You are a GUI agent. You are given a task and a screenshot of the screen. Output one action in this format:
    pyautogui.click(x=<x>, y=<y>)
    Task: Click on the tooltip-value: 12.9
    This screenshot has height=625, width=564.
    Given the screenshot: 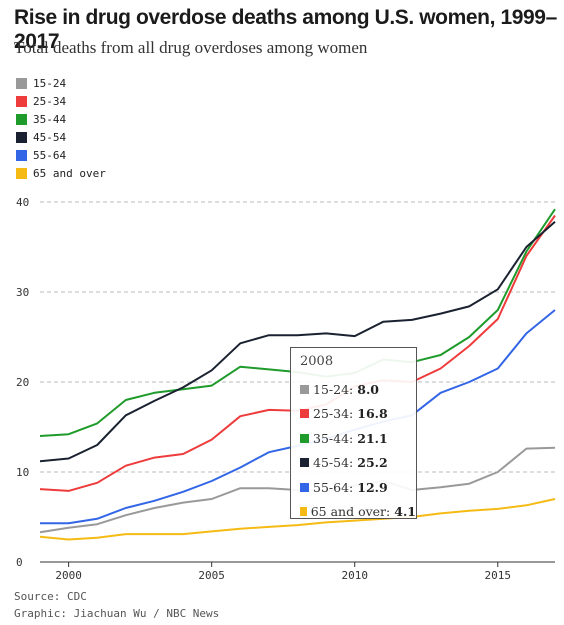 What is the action you would take?
    pyautogui.click(x=372, y=487)
    